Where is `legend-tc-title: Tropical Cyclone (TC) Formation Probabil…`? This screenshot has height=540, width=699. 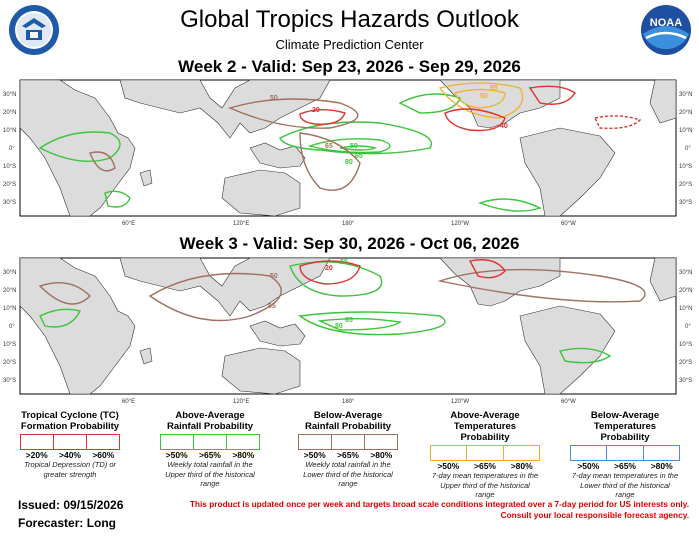 legend-tc-title: Tropical Cyclone (TC) Formation Probabil… is located at coordinates (70, 421).